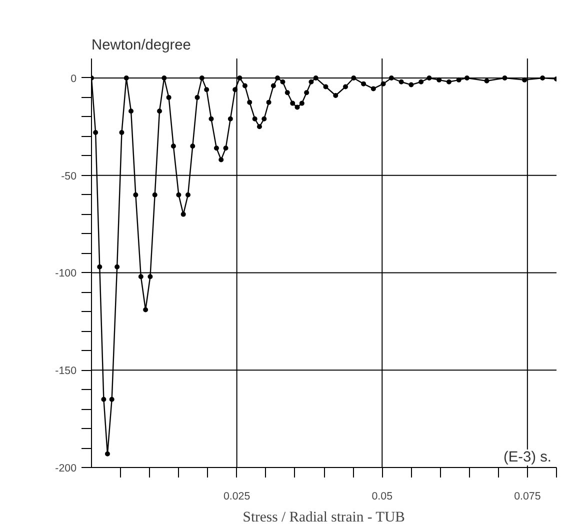  I want to click on y-tick-label: -100, so click(66, 274).